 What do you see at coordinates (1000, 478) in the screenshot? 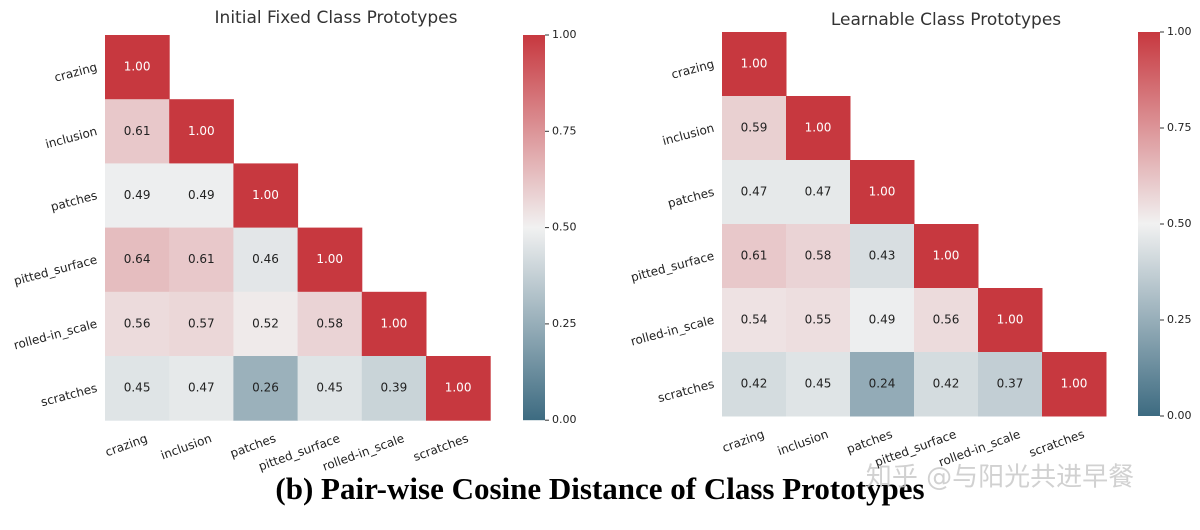
I see `watermark: 知乎 @与阳光共进早餐` at bounding box center [1000, 478].